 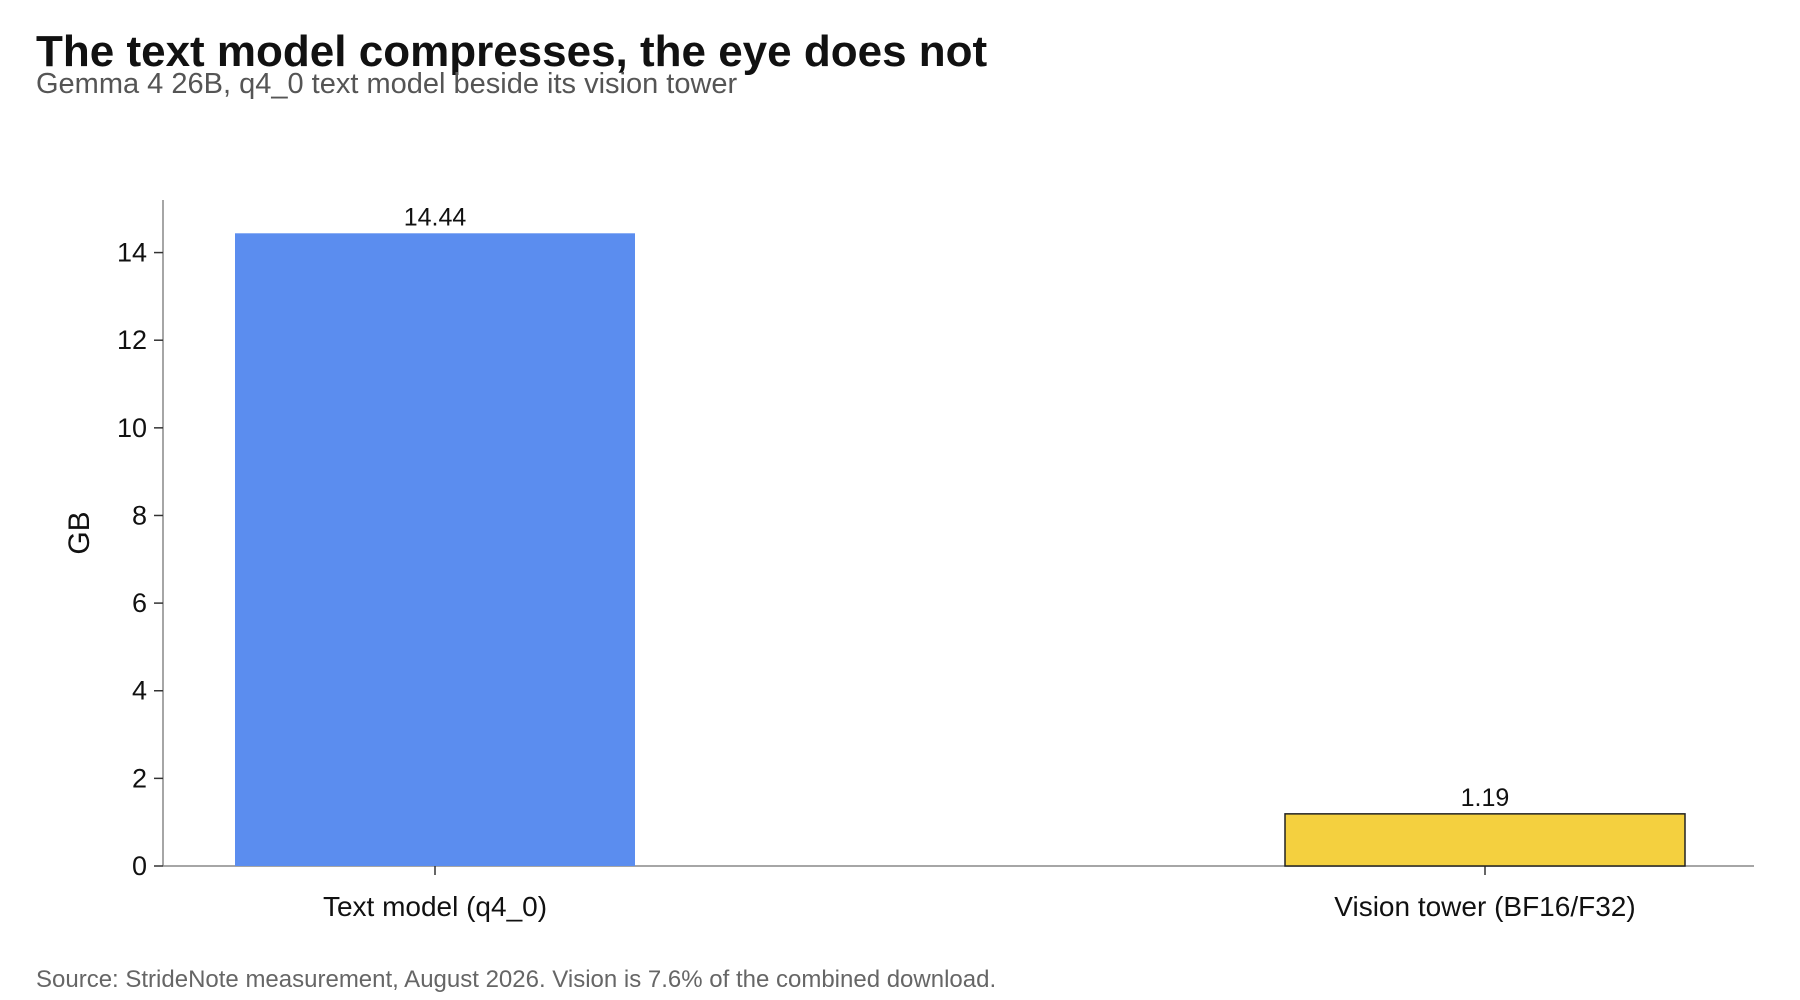 I want to click on y-tick-label: 8, so click(x=139, y=515).